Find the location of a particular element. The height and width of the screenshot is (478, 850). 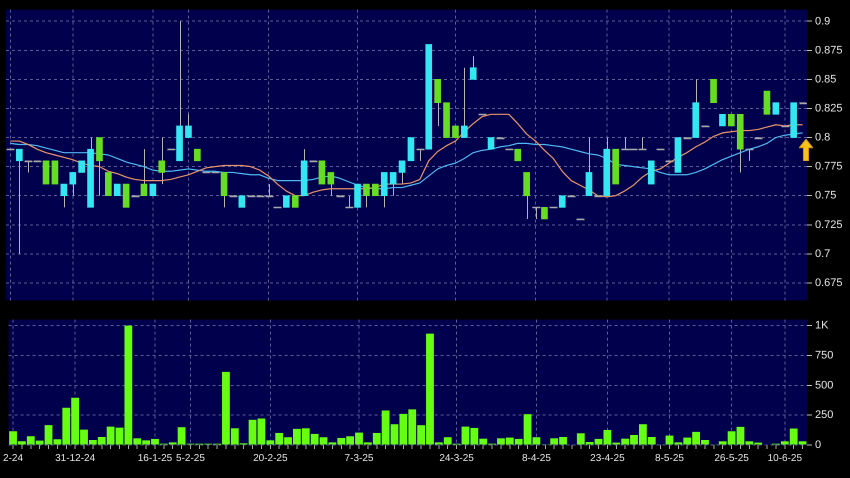

x-tick-label: 5-2-25 is located at coordinates (191, 458).